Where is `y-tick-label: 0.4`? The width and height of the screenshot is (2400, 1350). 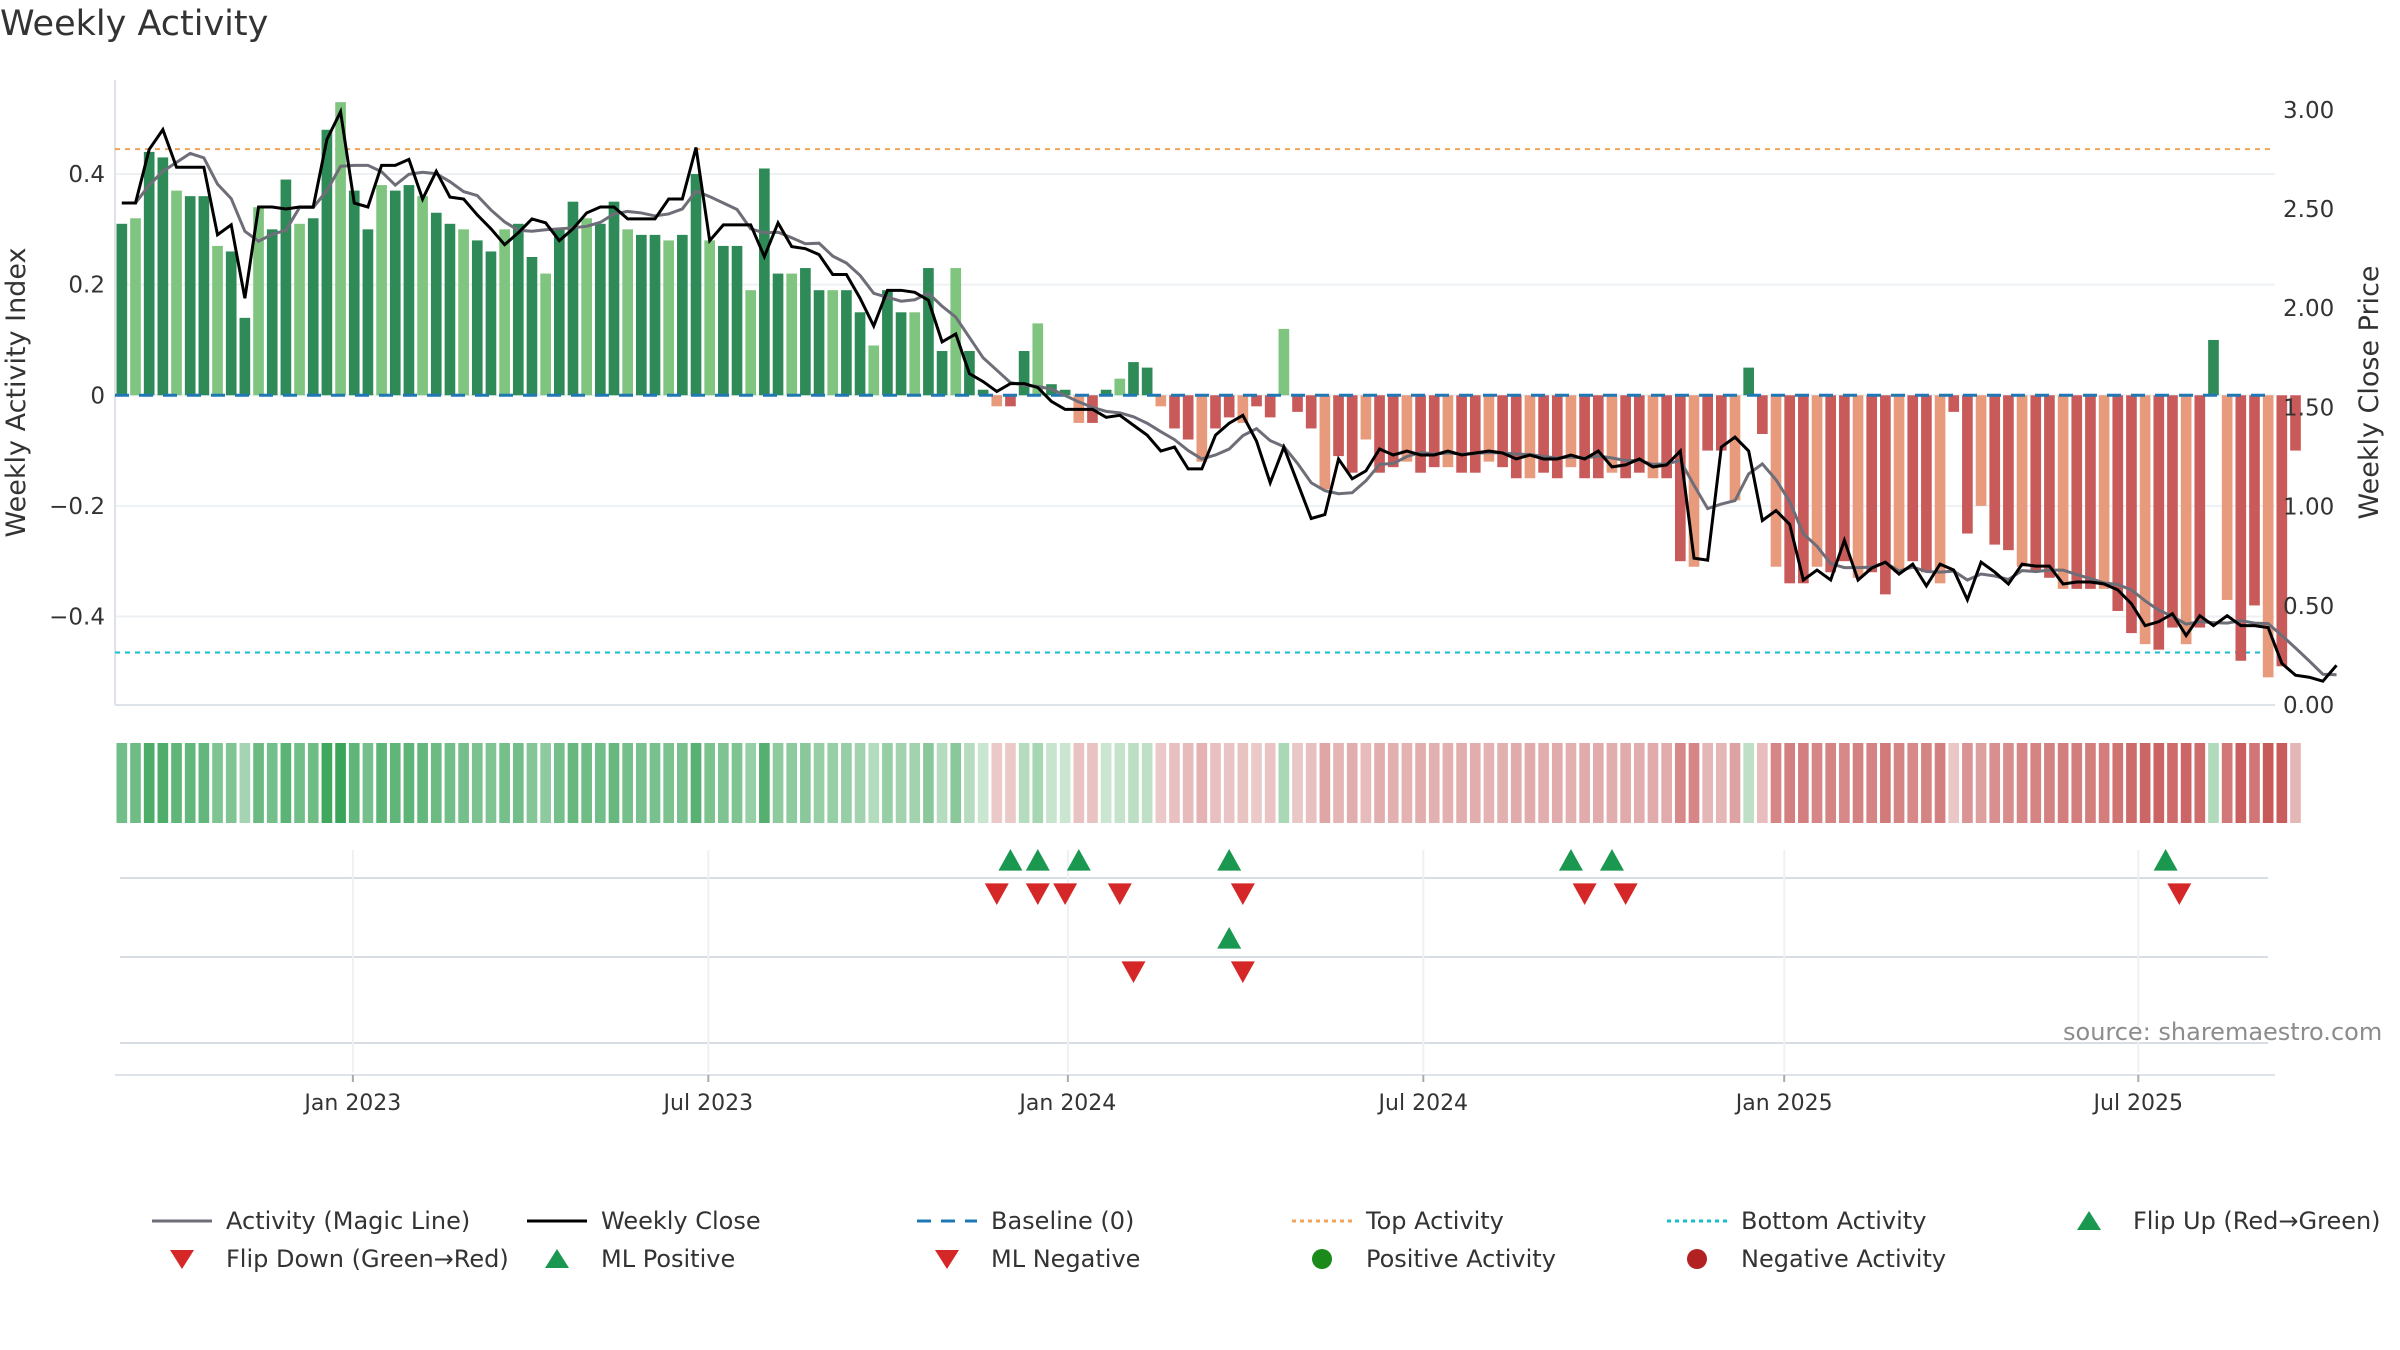
y-tick-label: 0.4 is located at coordinates (86, 175).